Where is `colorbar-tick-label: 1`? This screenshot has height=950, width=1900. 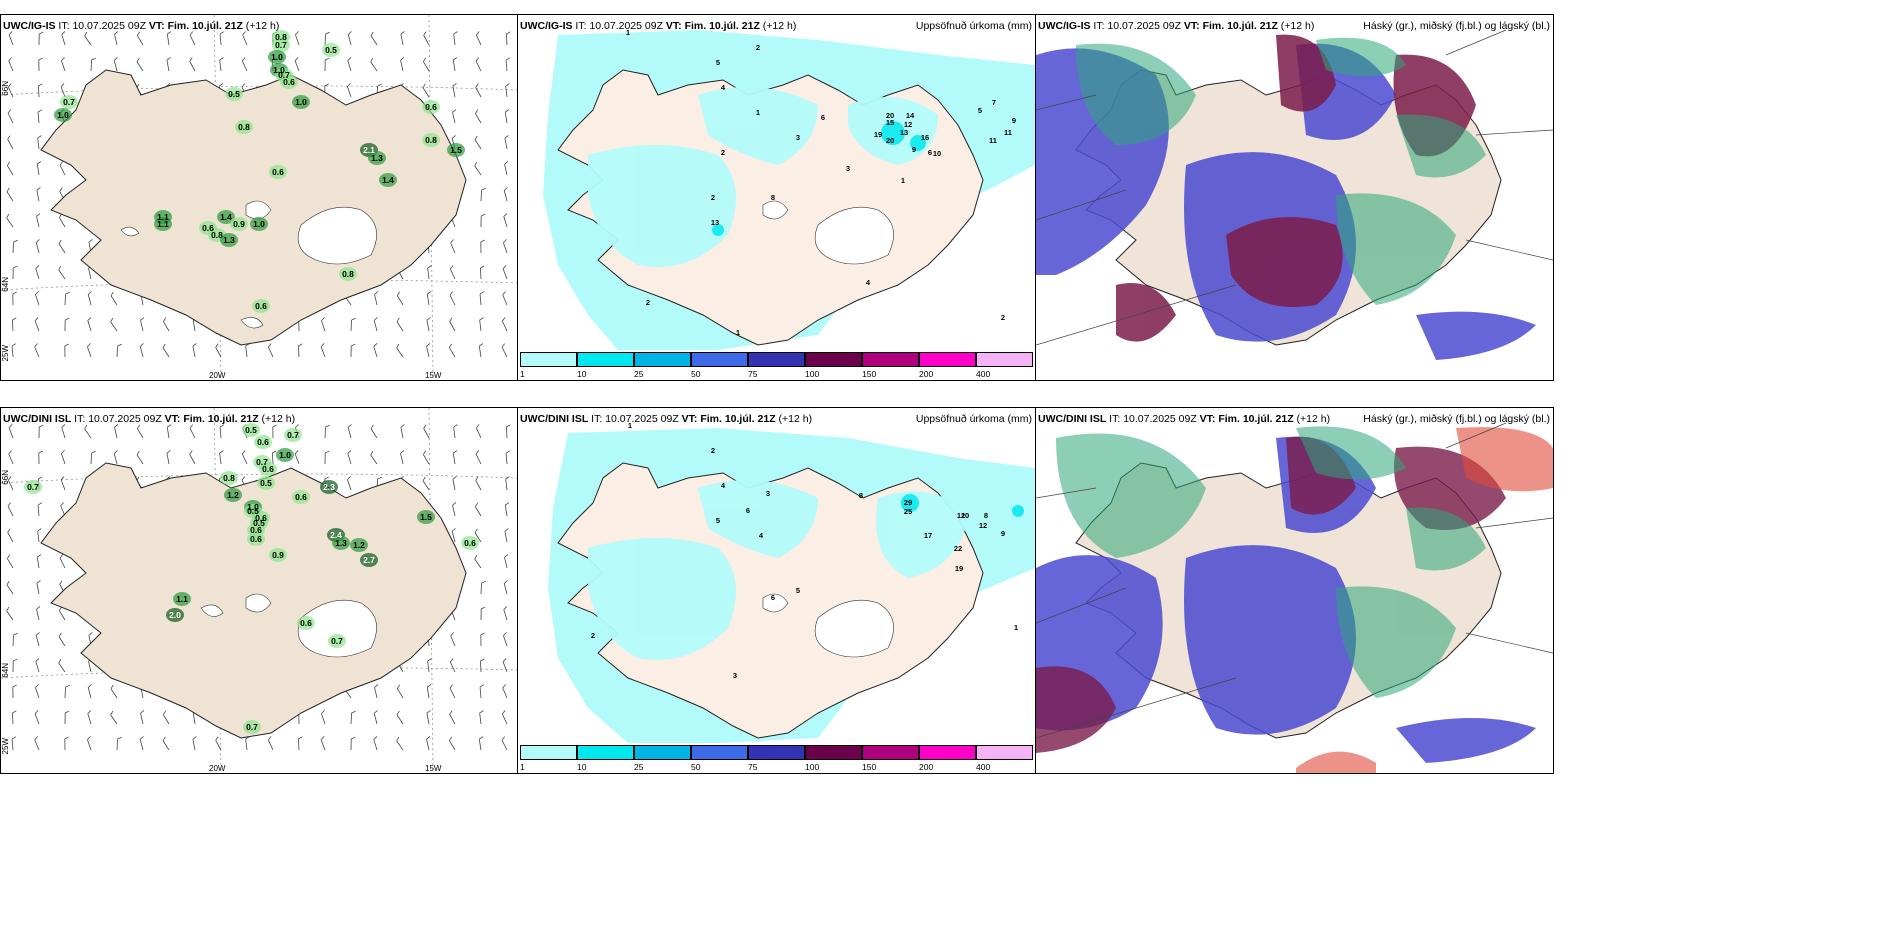
colorbar-tick-label: 1 is located at coordinates (522, 374).